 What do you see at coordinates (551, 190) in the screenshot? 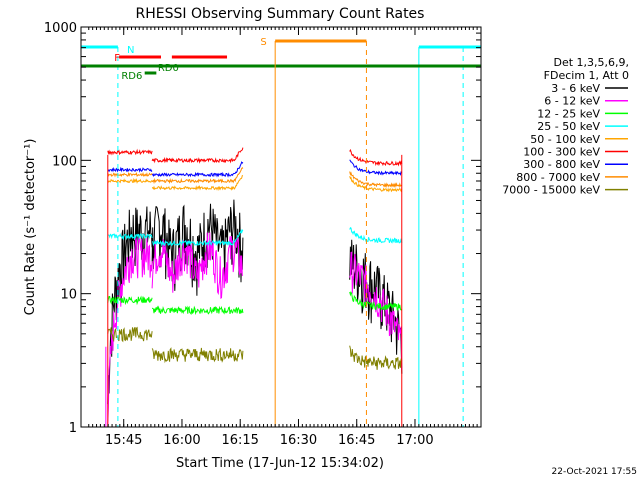
I see `legend-entry-label: 7000 - 15000 keV` at bounding box center [551, 190].